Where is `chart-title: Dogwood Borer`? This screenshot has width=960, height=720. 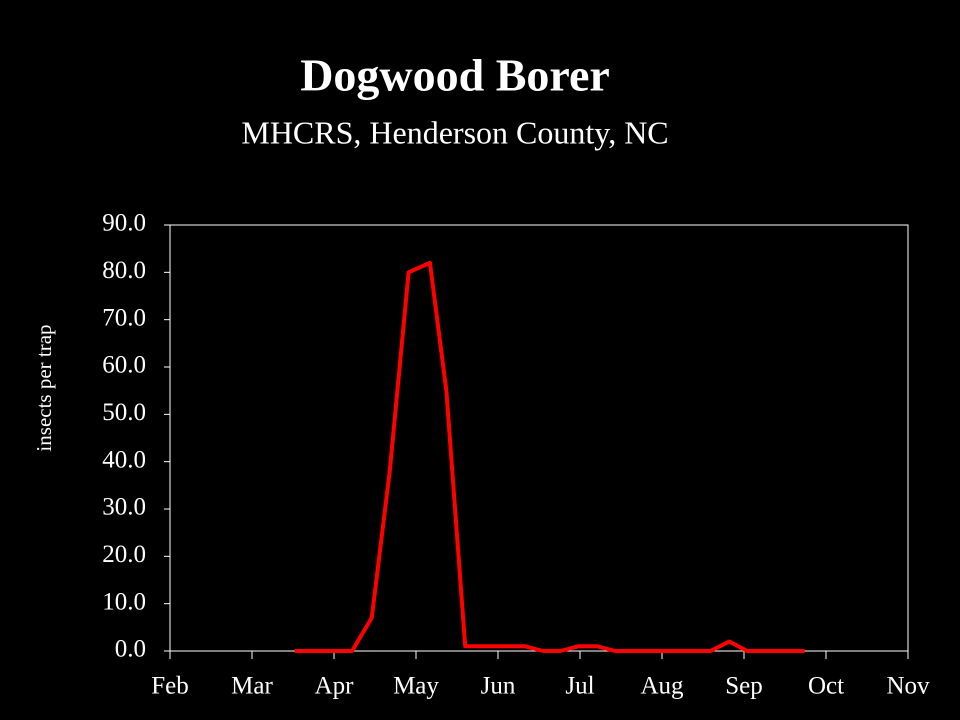 chart-title: Dogwood Borer is located at coordinates (455, 75).